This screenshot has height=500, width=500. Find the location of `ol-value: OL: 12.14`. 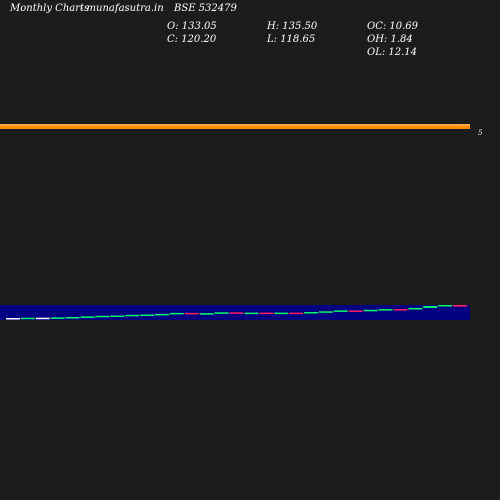

ol-value: OL: 12.14 is located at coordinates (392, 52).